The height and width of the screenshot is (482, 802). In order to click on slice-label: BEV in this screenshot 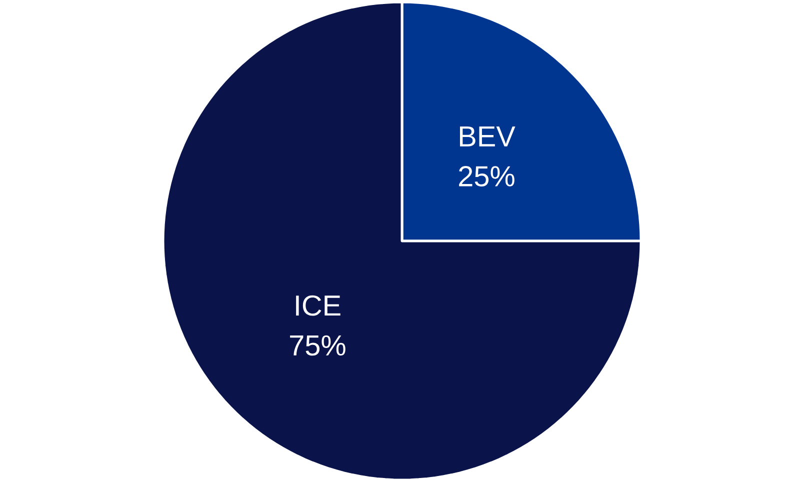, I will do `click(488, 136)`.